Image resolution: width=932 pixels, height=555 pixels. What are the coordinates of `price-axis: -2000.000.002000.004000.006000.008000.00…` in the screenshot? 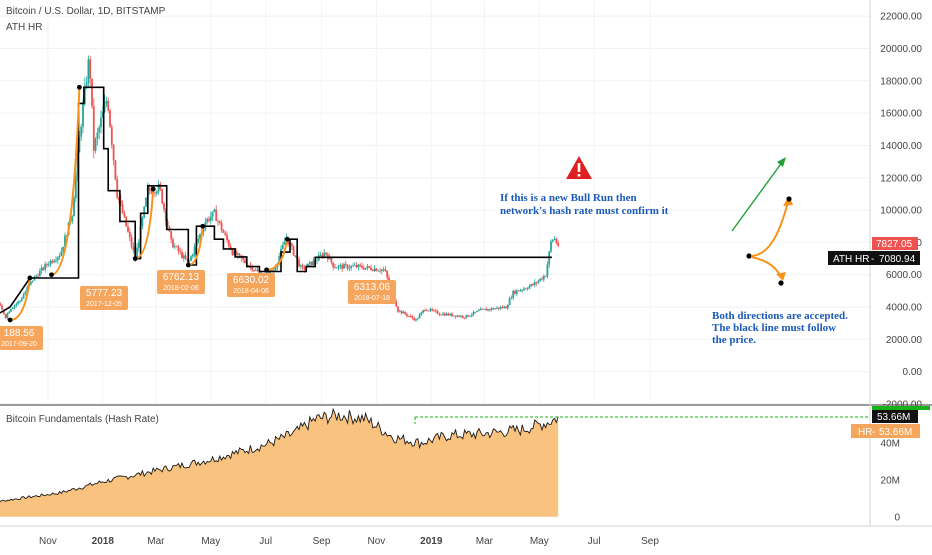 It's located at (901, 211).